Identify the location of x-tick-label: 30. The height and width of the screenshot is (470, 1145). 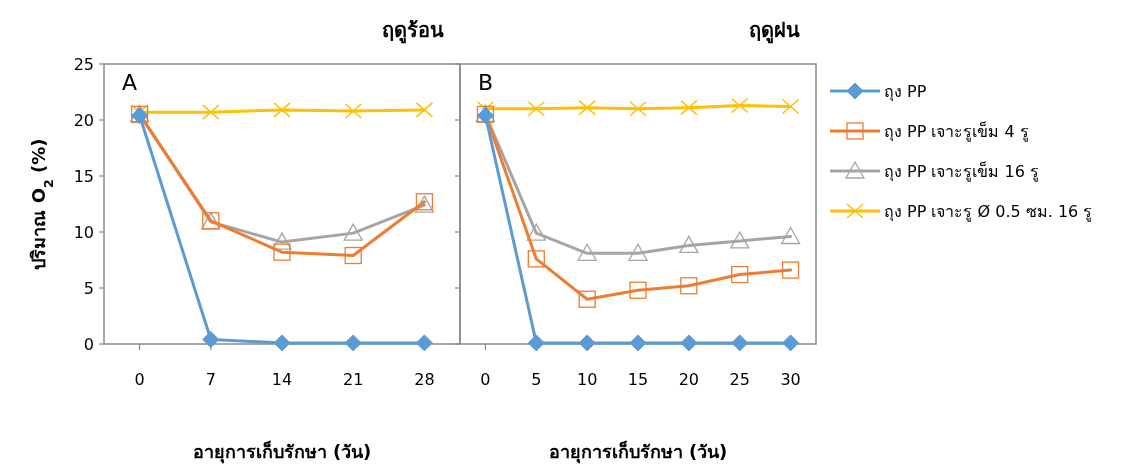
(790, 379).